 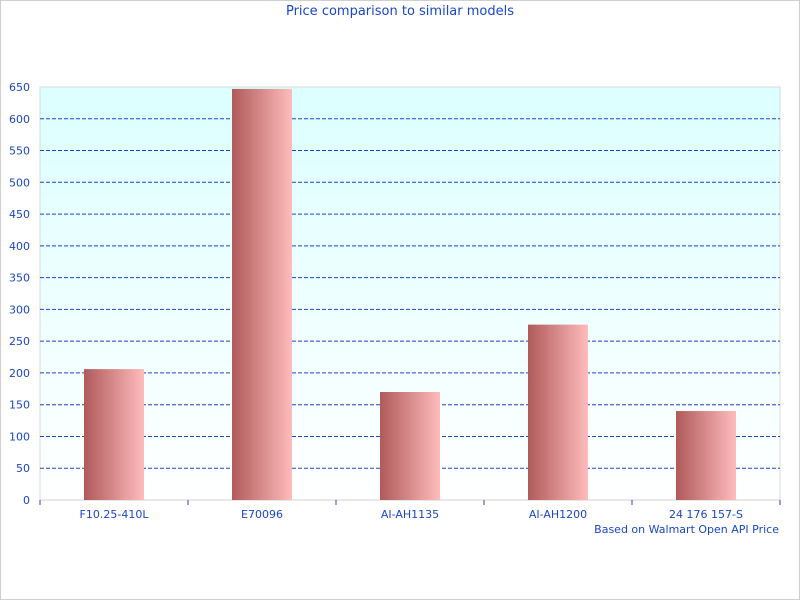 What do you see at coordinates (26, 500) in the screenshot?
I see `y-tick-label: 0` at bounding box center [26, 500].